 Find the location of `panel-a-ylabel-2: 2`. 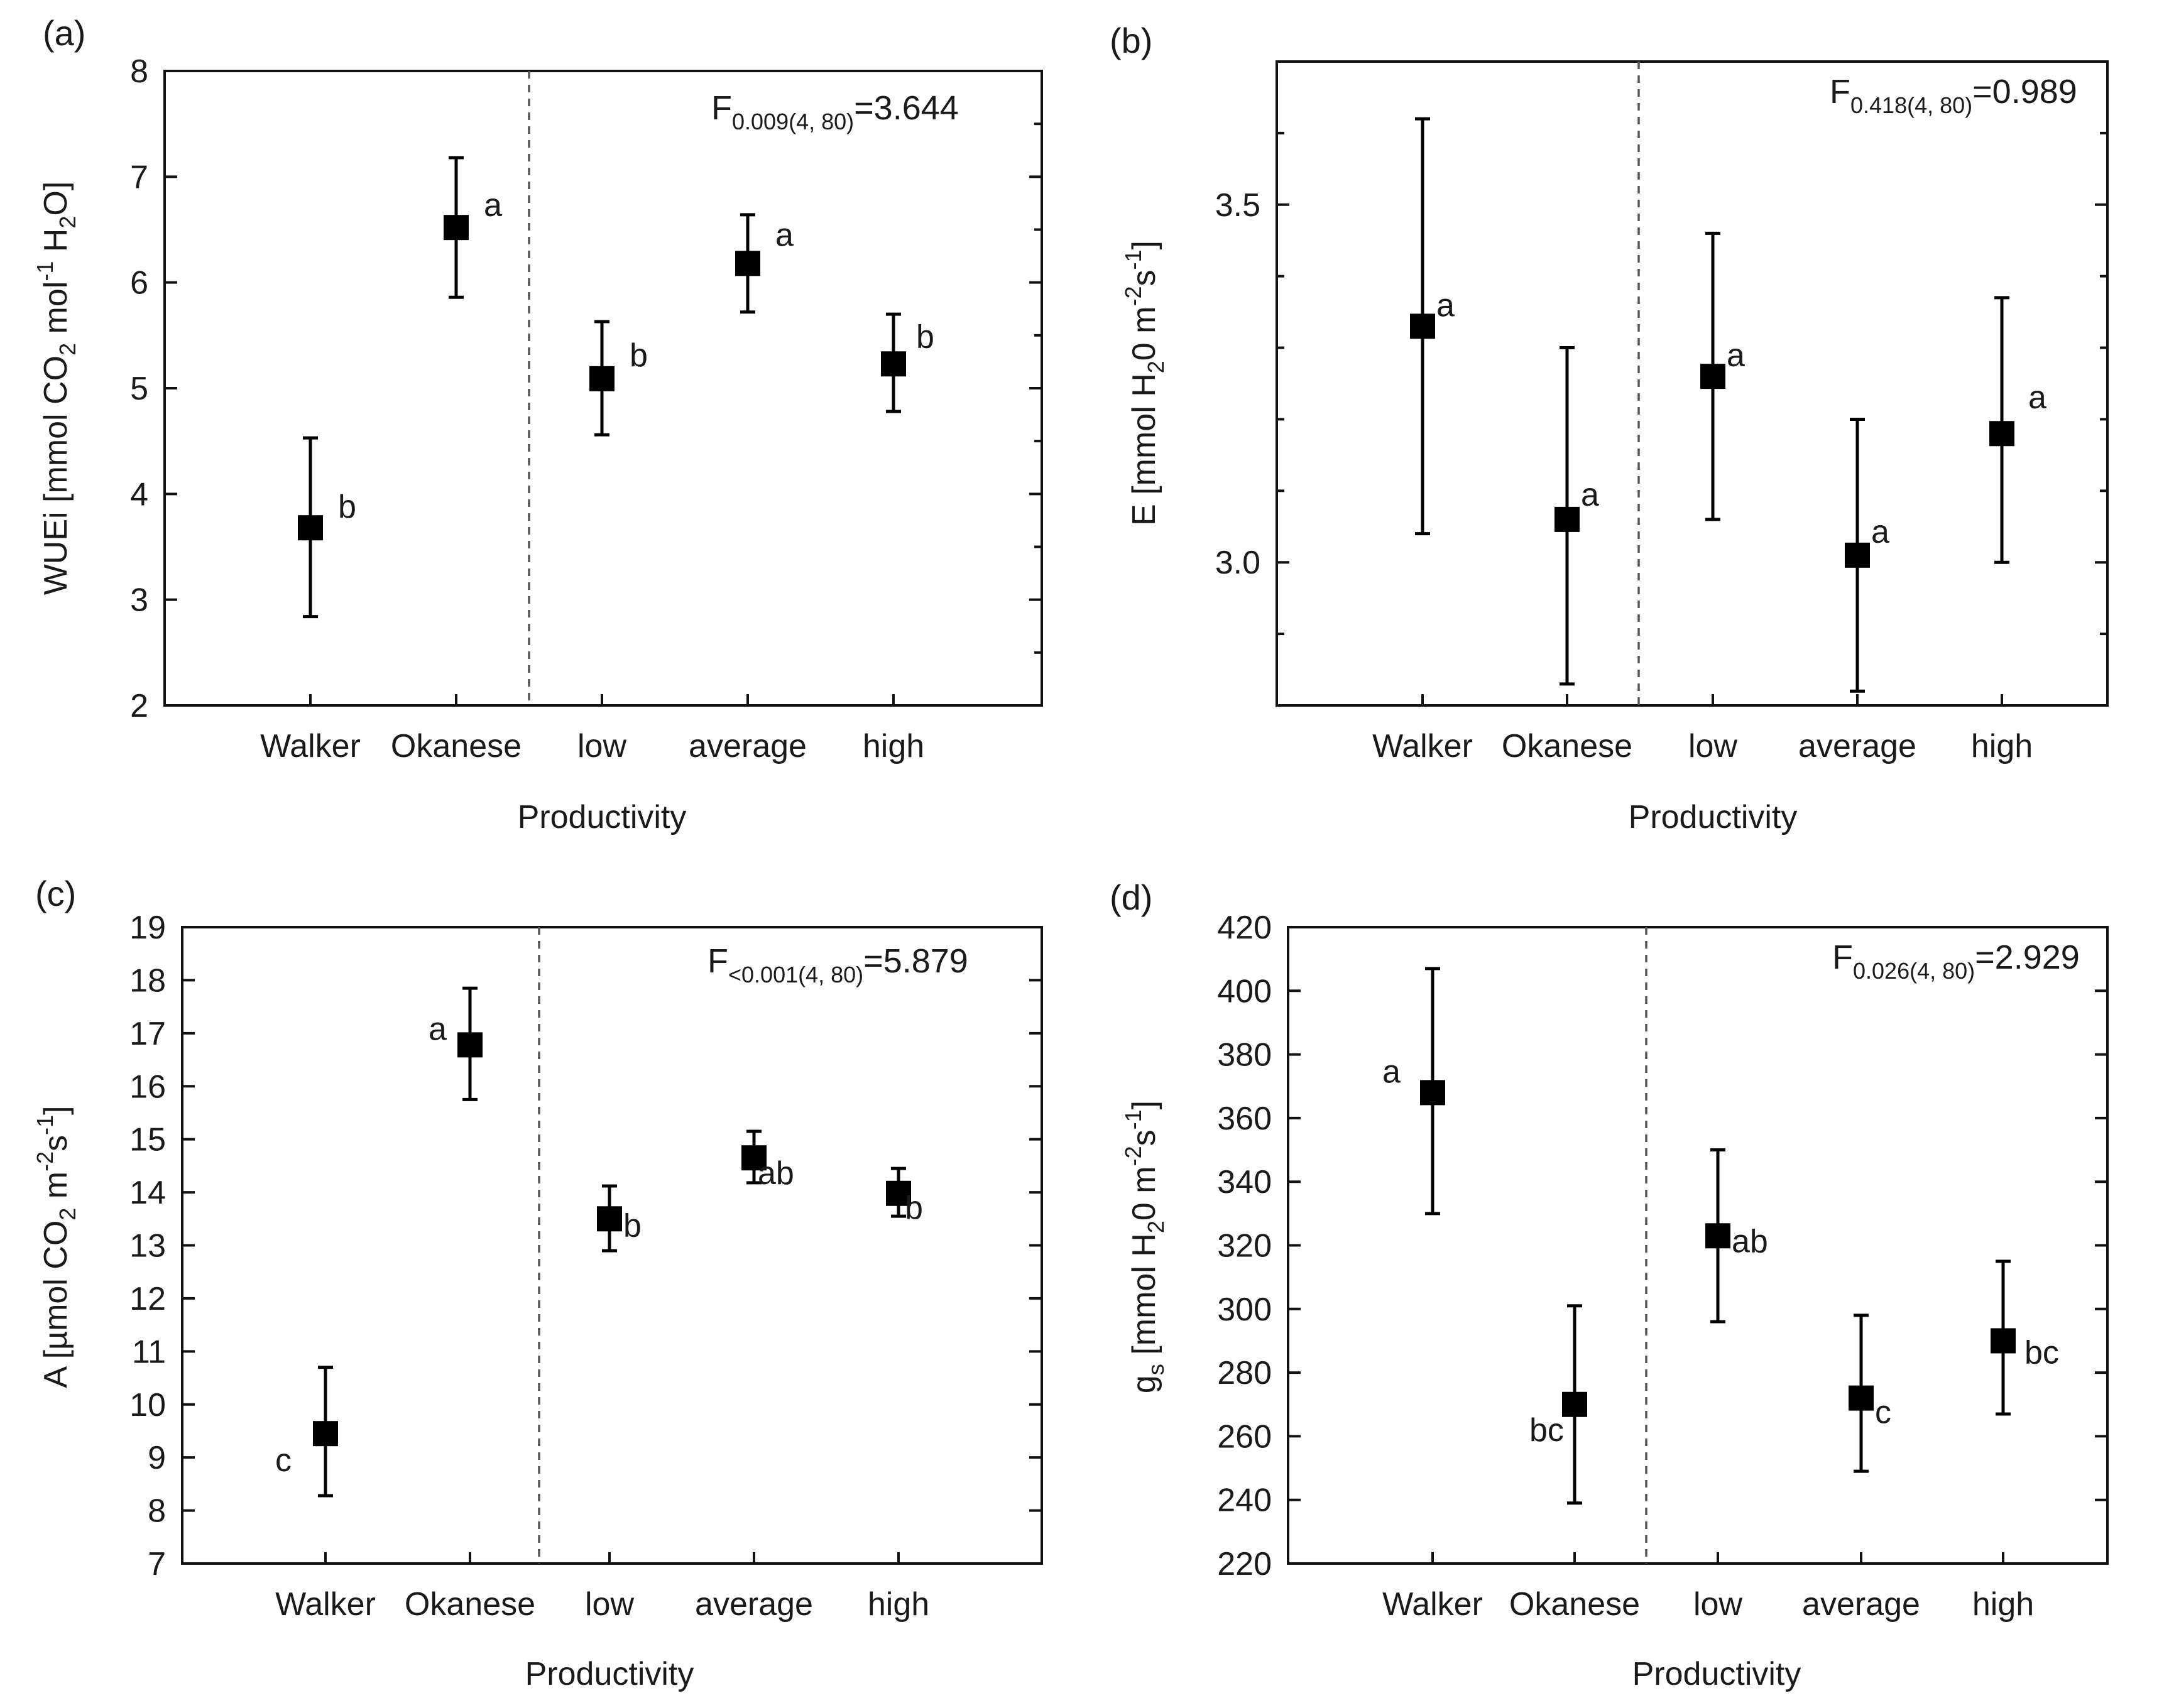

panel-a-ylabel-2: 2 is located at coordinates (67, 349).